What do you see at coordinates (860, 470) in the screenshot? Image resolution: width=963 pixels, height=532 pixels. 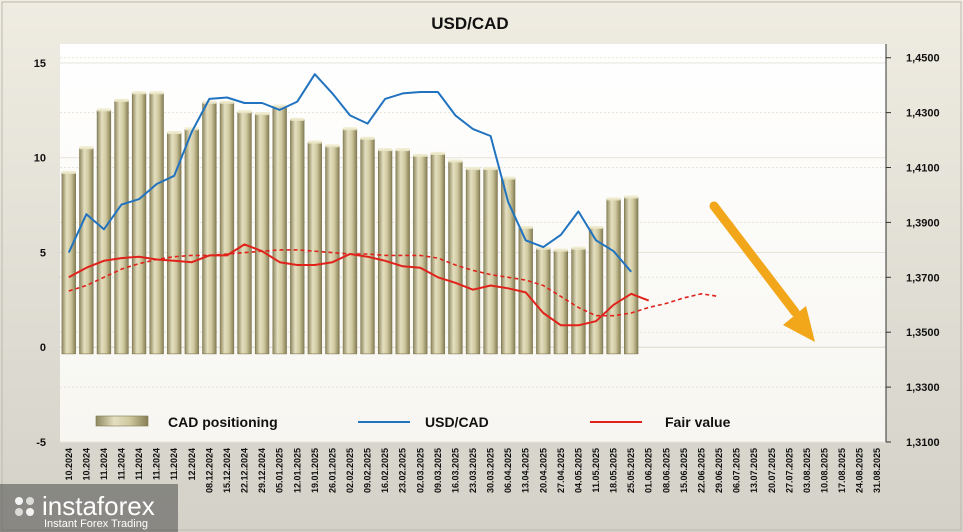 I see `x-tick-label: 24.08.2025` at bounding box center [860, 470].